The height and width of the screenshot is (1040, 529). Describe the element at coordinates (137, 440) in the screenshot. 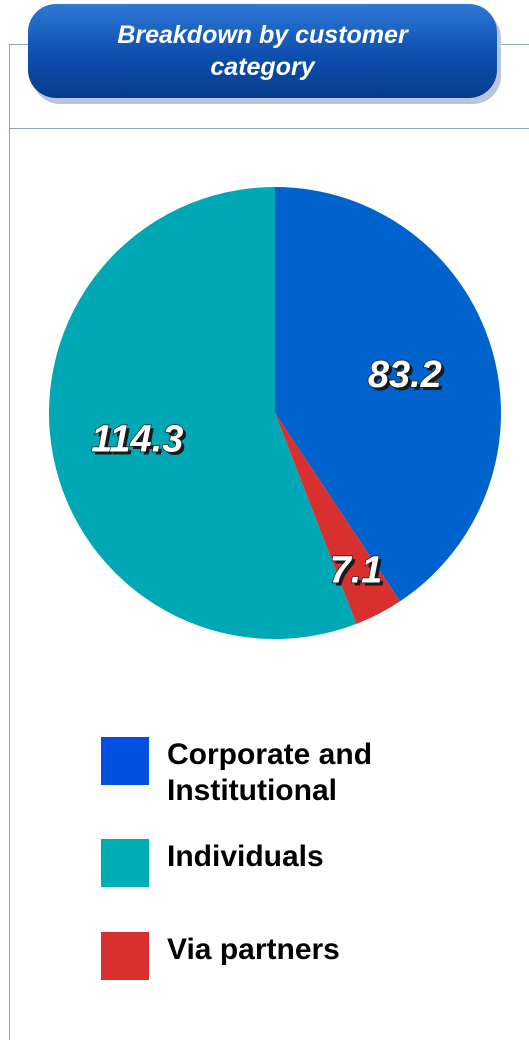

I see `data-label: 114.3` at that location.